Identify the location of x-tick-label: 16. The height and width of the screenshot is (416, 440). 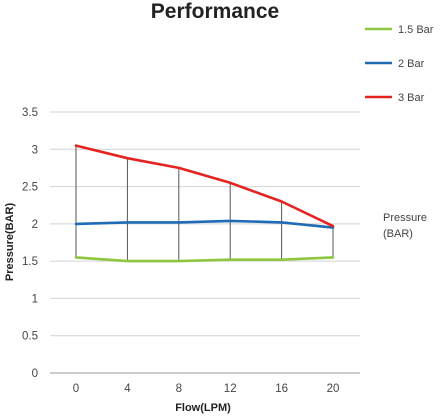
(281, 389).